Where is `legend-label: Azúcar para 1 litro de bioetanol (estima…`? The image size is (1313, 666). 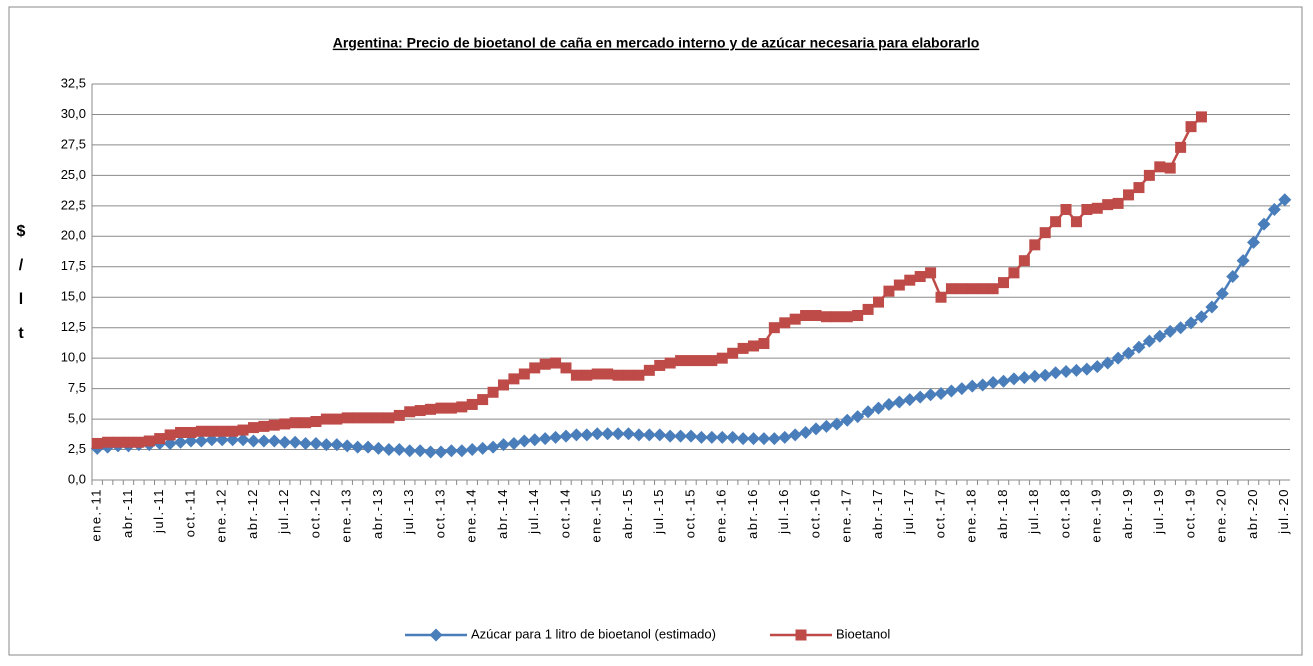
legend-label: Azúcar para 1 litro de bioetanol (estima… is located at coordinates (593, 633).